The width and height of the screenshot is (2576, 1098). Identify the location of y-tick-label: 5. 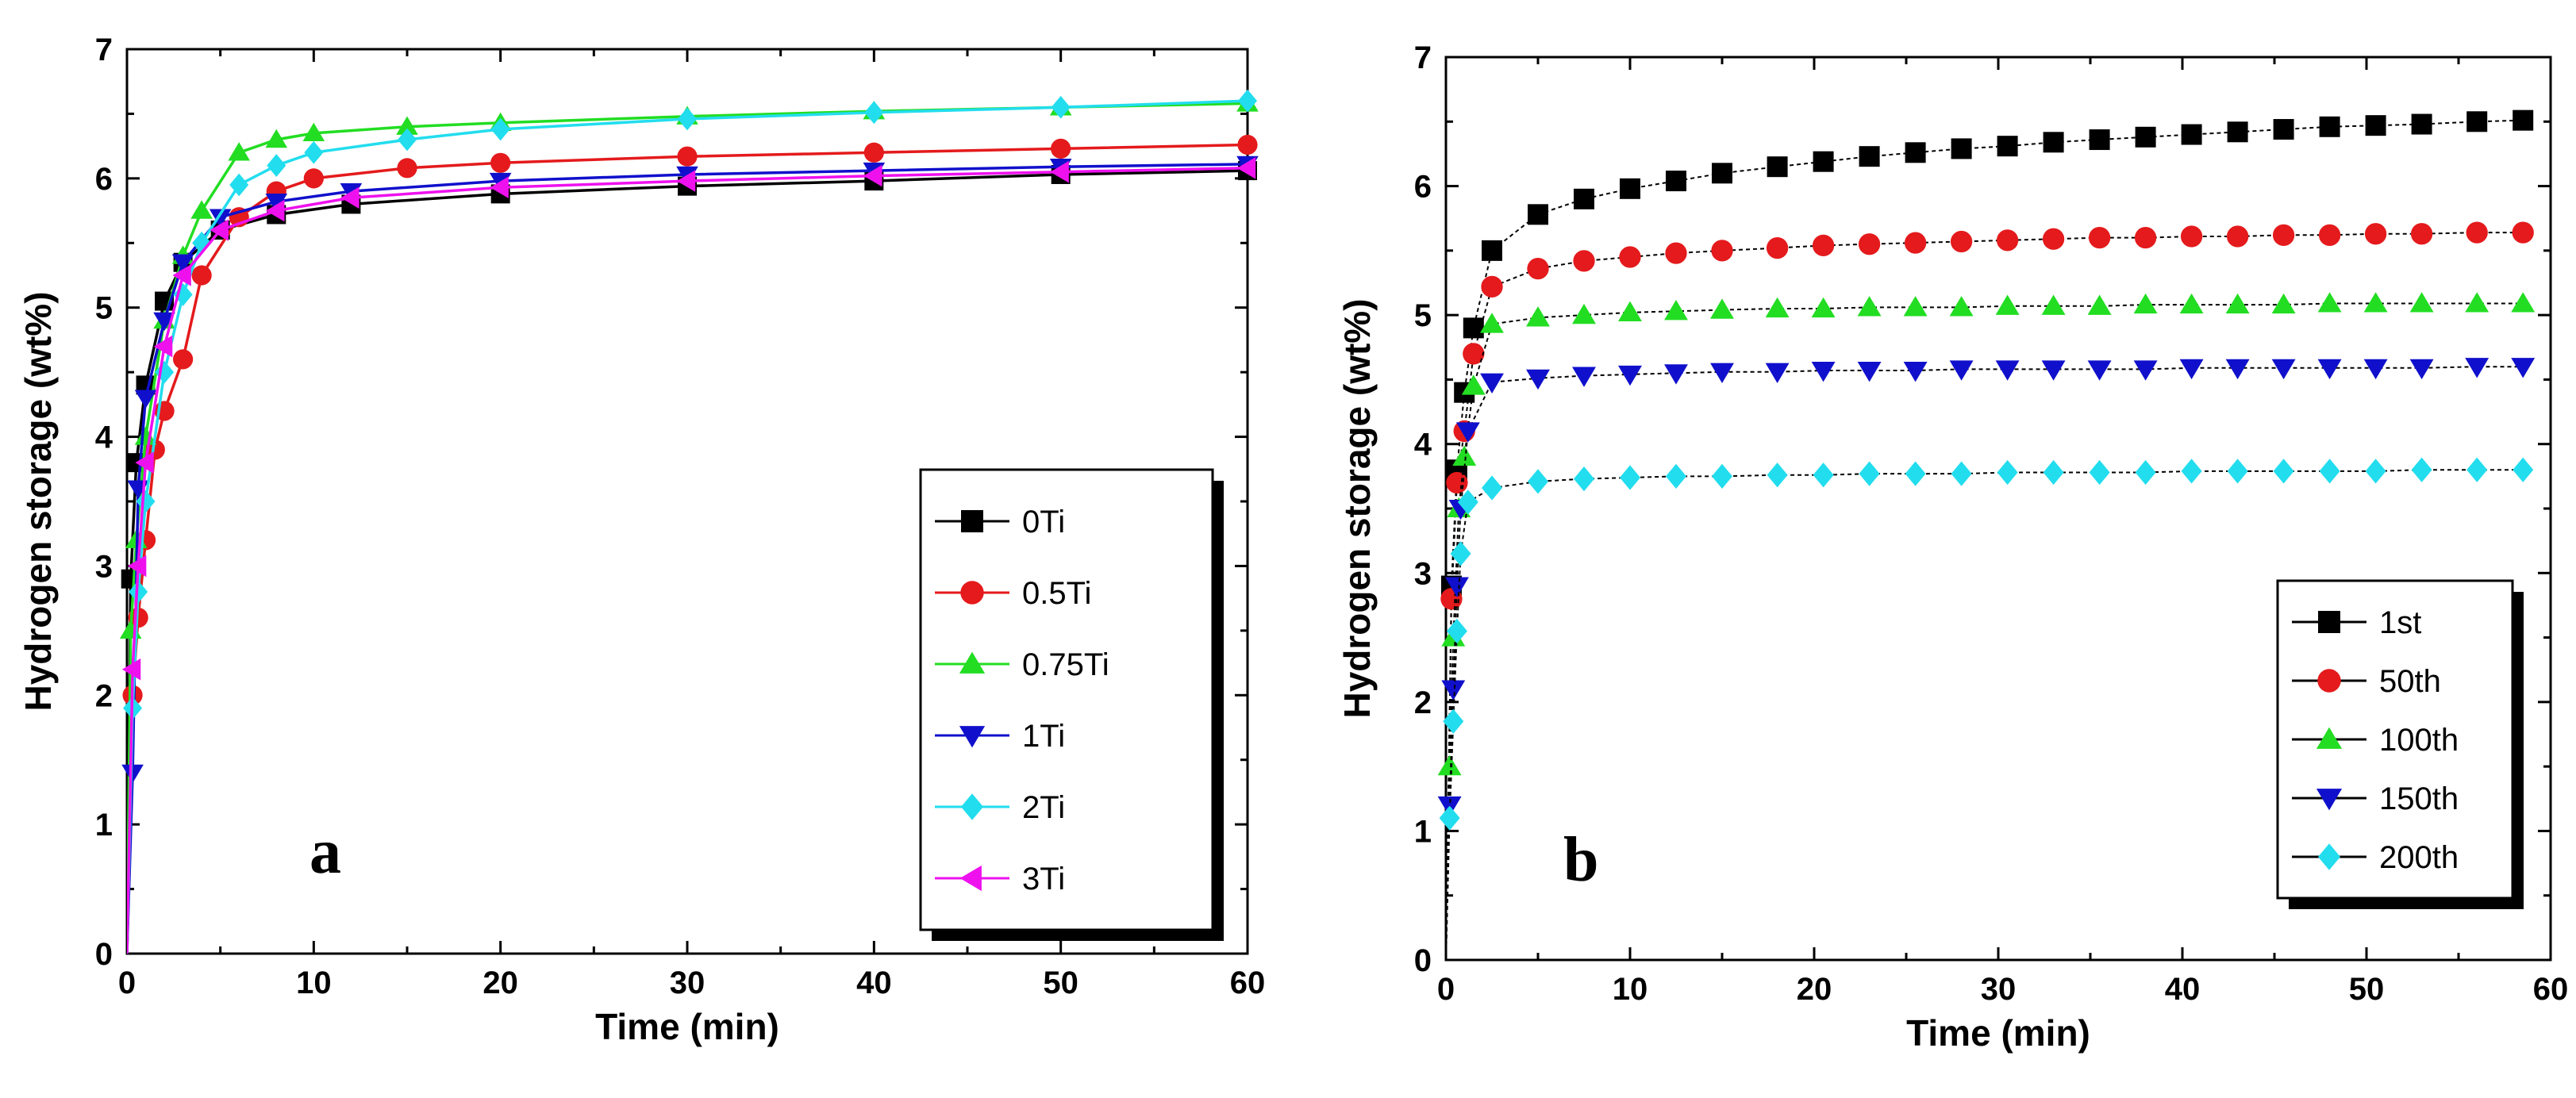
(1423, 315).